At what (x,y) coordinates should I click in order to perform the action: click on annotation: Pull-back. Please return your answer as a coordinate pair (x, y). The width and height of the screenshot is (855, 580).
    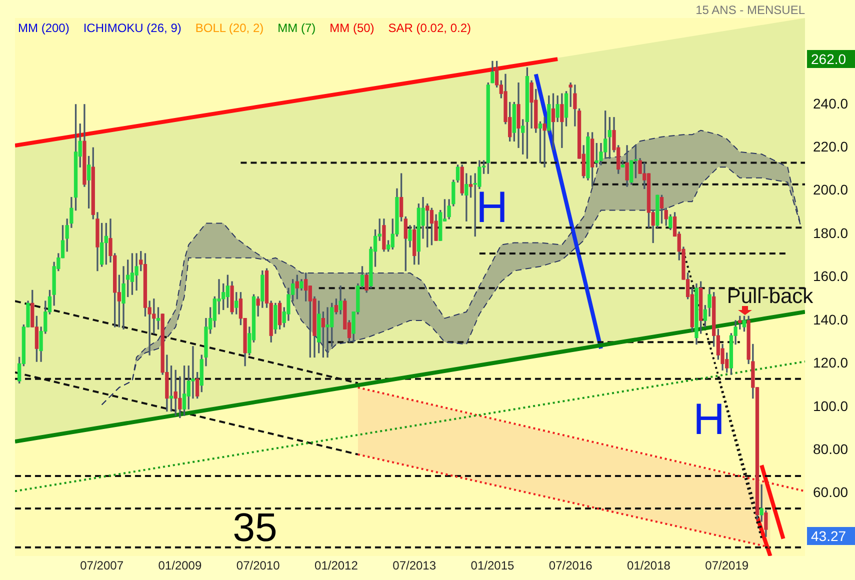
    Looking at the image, I should click on (770, 296).